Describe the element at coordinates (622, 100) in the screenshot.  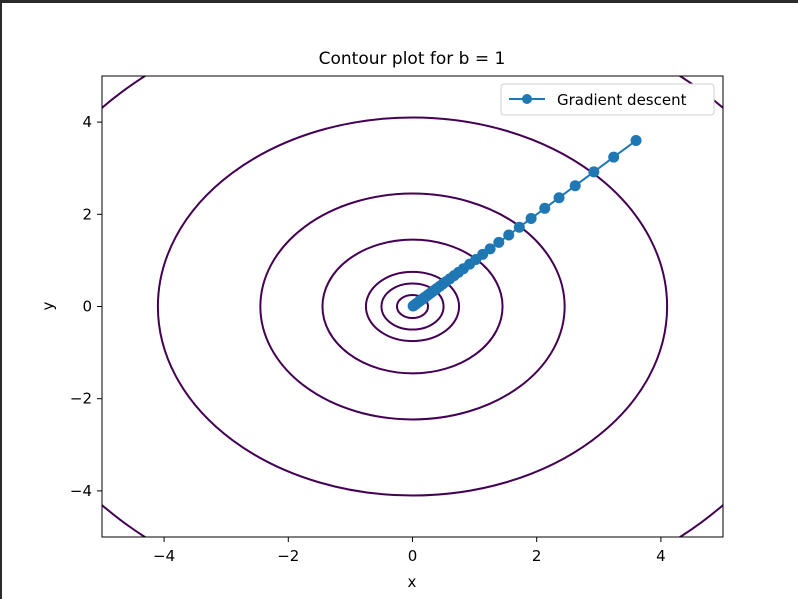
I see `legend-label-gradient-descent: Gradient descent` at that location.